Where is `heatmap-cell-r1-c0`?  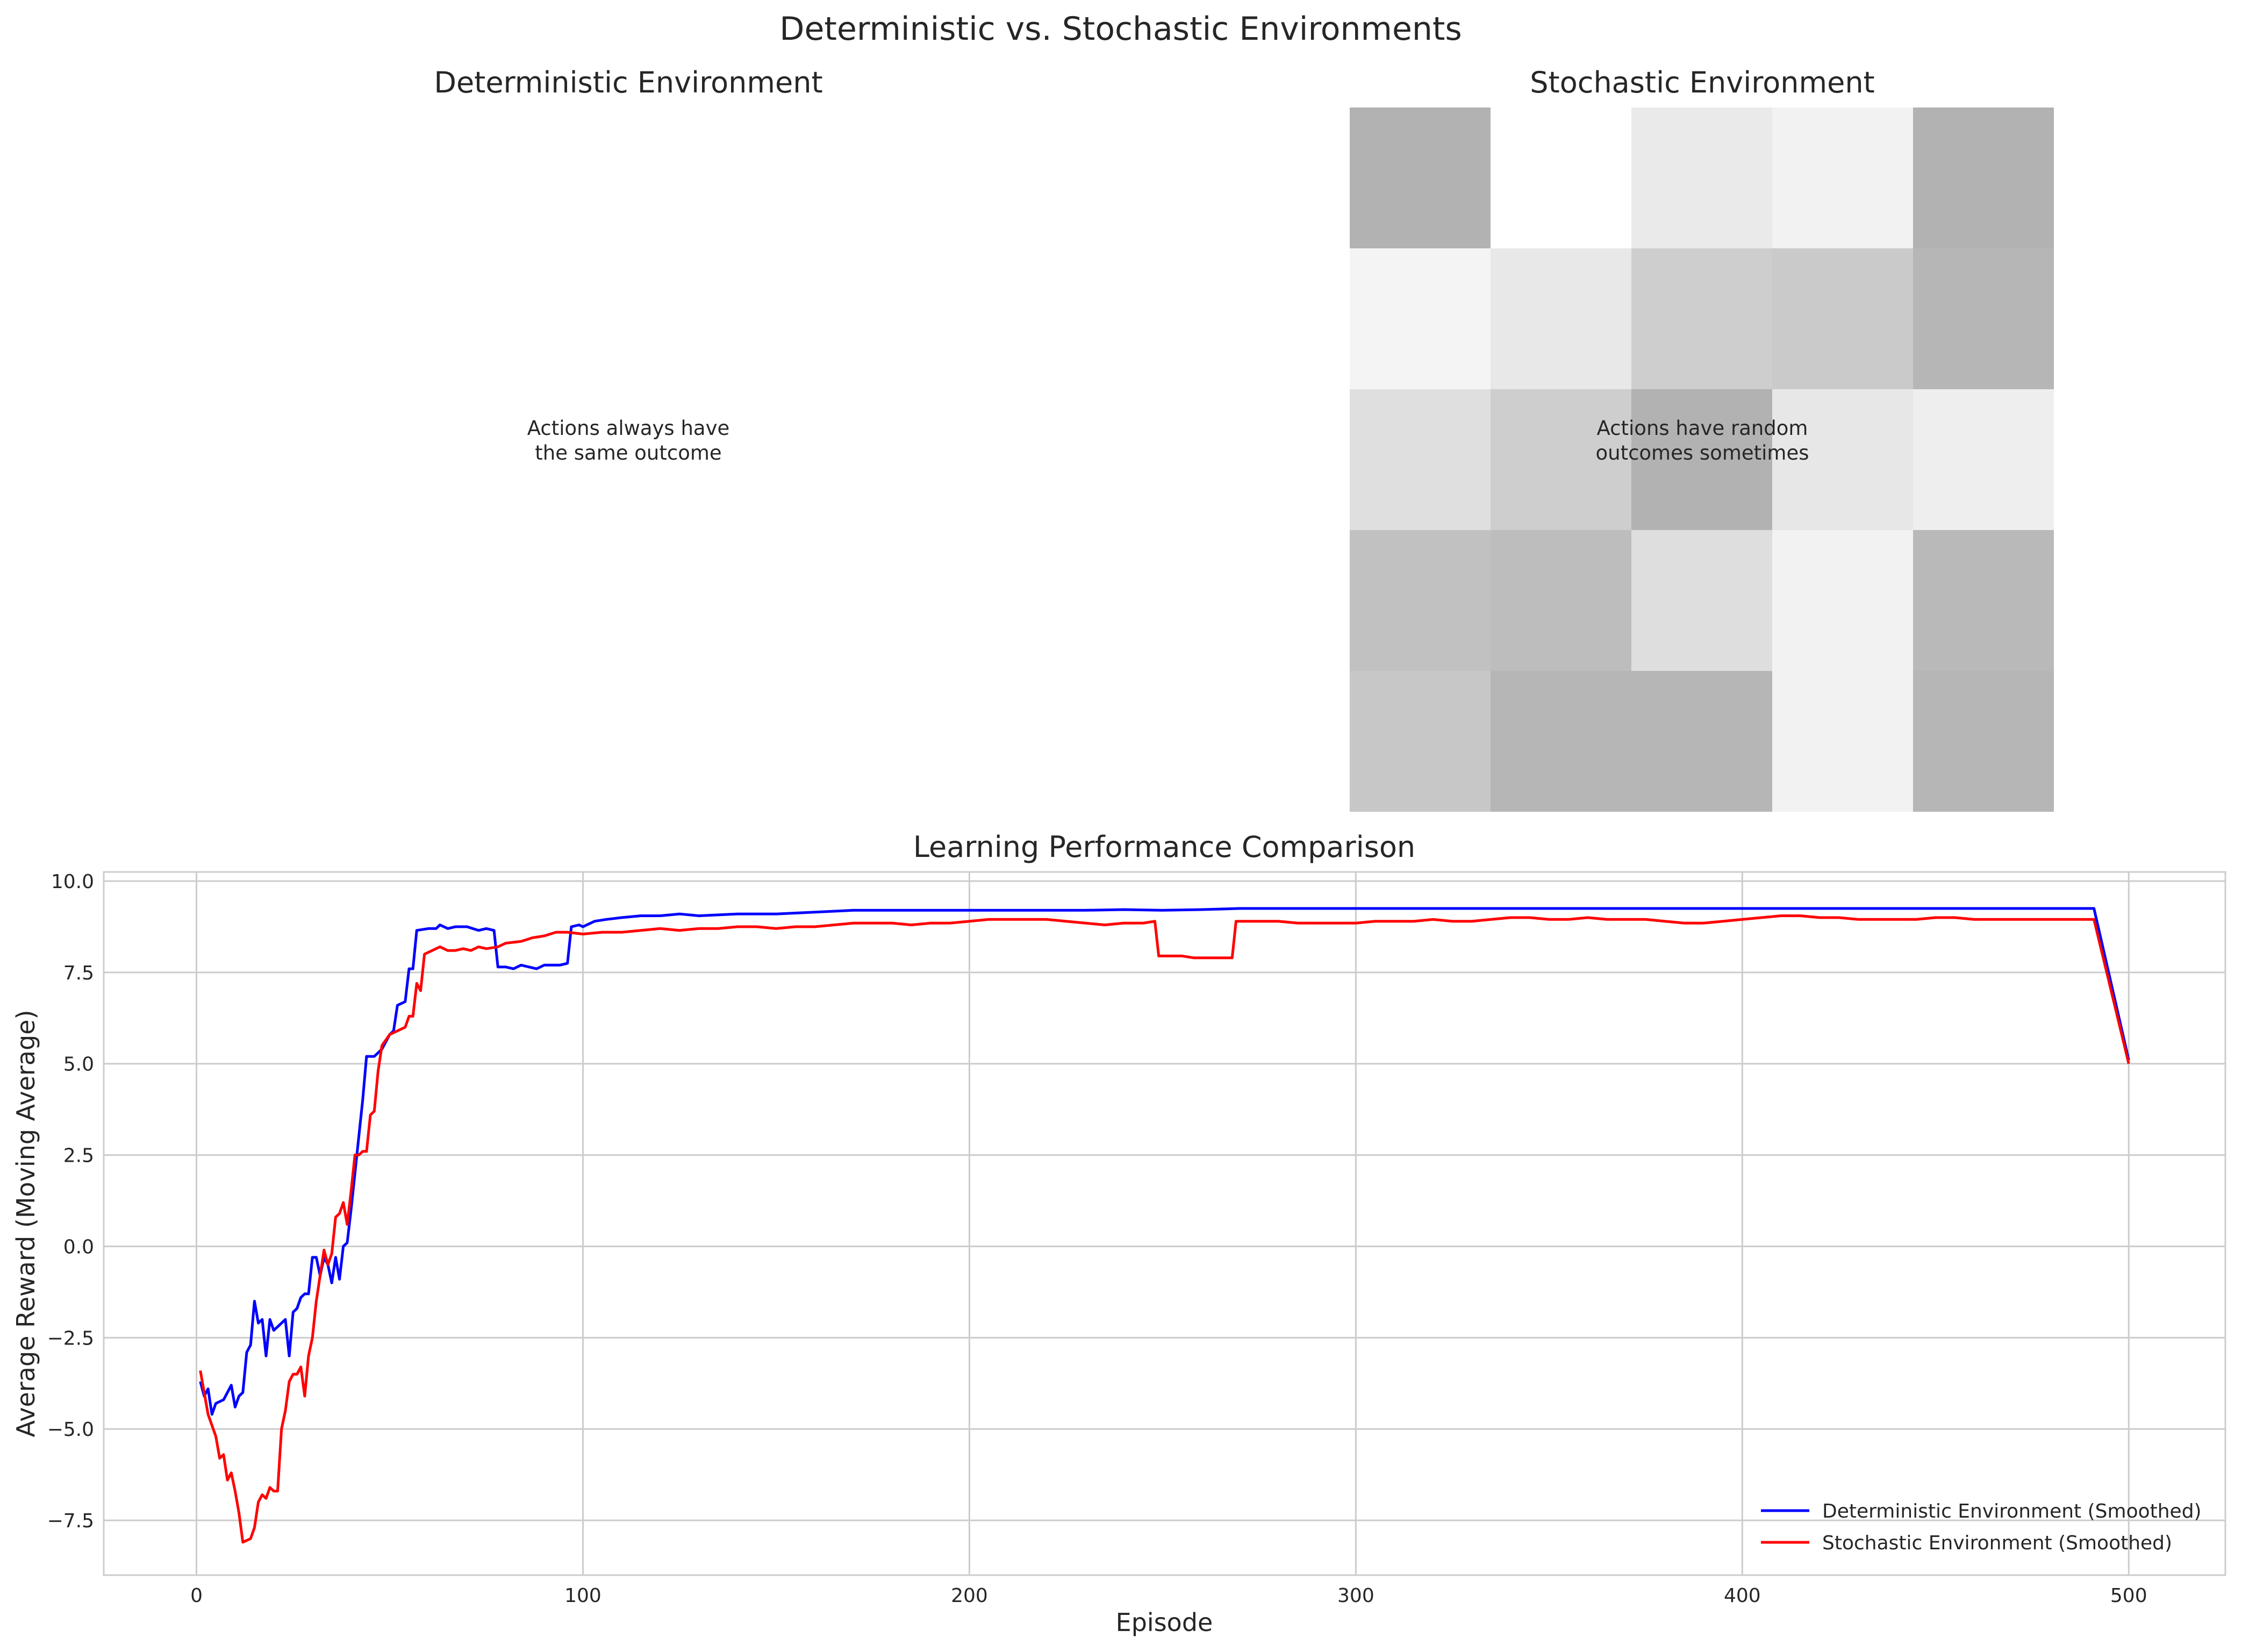
heatmap-cell-r1-c0 is located at coordinates (1420, 318).